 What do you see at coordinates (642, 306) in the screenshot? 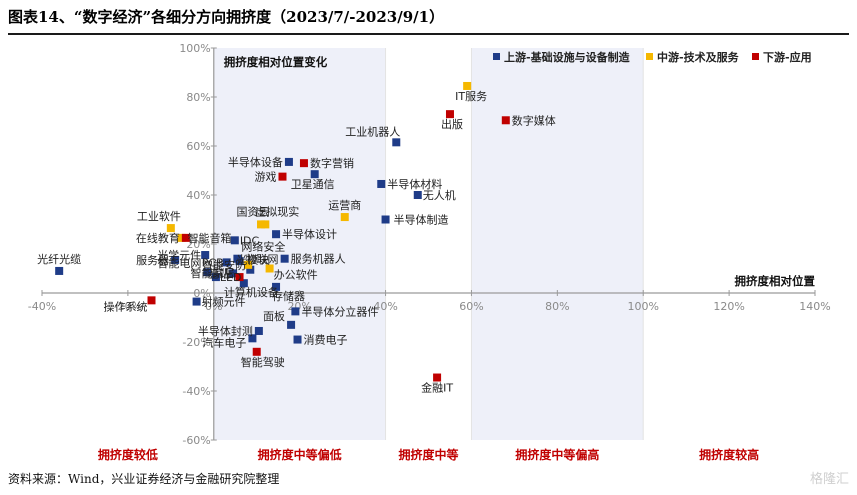
I see `x-tick-label: 100%` at bounding box center [642, 306].